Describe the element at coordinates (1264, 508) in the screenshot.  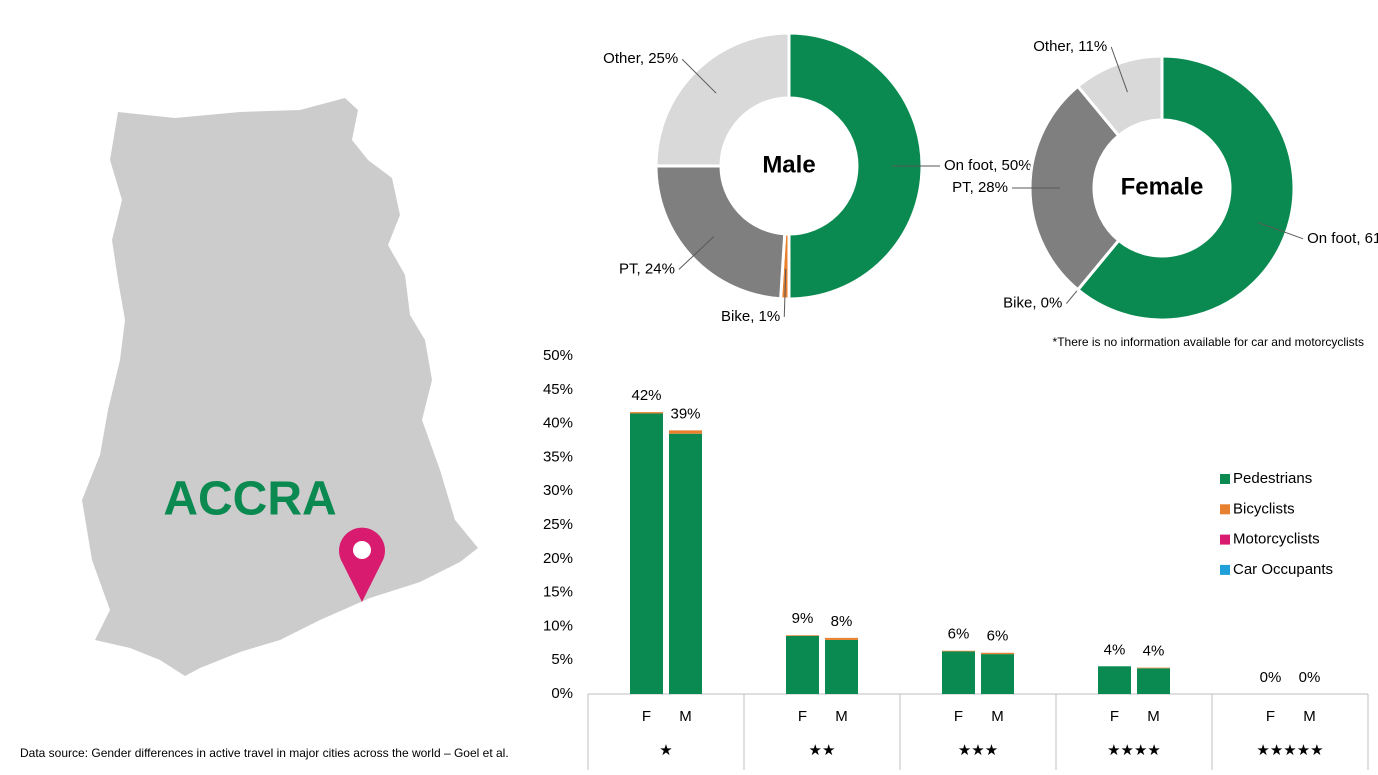
I see `legend-label: Bicyclists` at that location.